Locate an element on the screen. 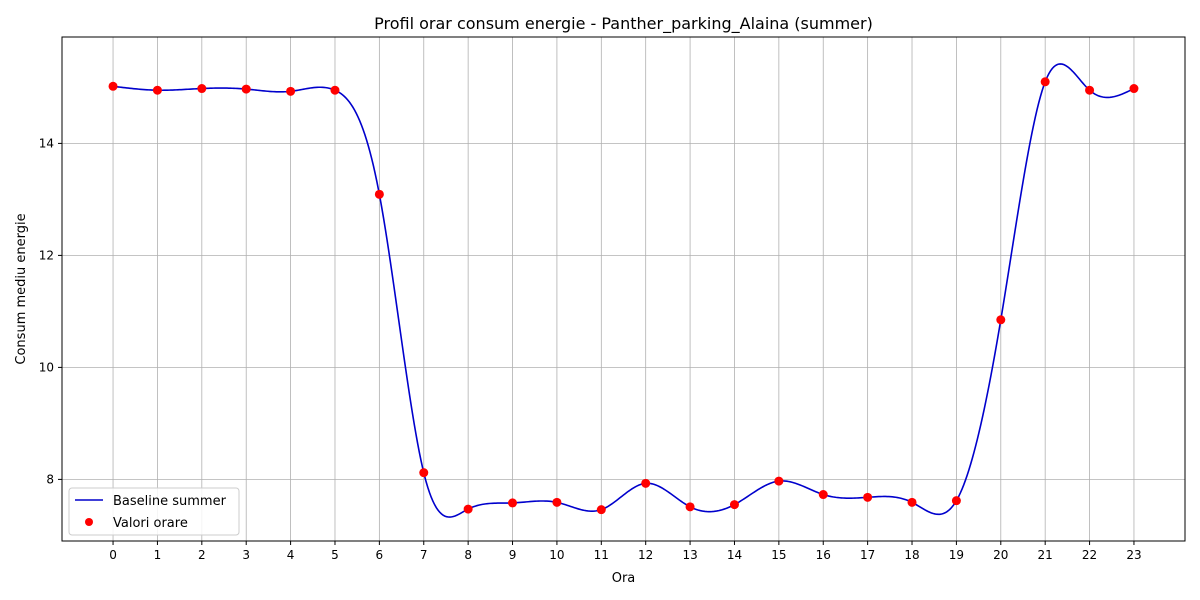  x-tick-label: 9 is located at coordinates (513, 555).